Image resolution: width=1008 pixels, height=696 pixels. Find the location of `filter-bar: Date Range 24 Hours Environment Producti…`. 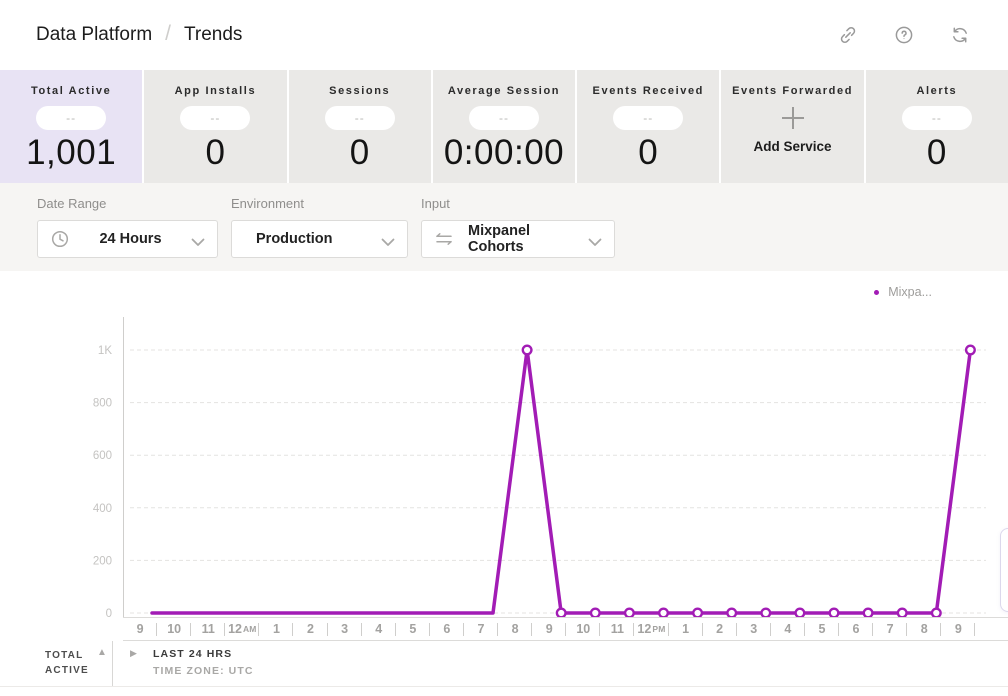

filter-bar: Date Range 24 Hours Environment Producti… is located at coordinates (504, 227).